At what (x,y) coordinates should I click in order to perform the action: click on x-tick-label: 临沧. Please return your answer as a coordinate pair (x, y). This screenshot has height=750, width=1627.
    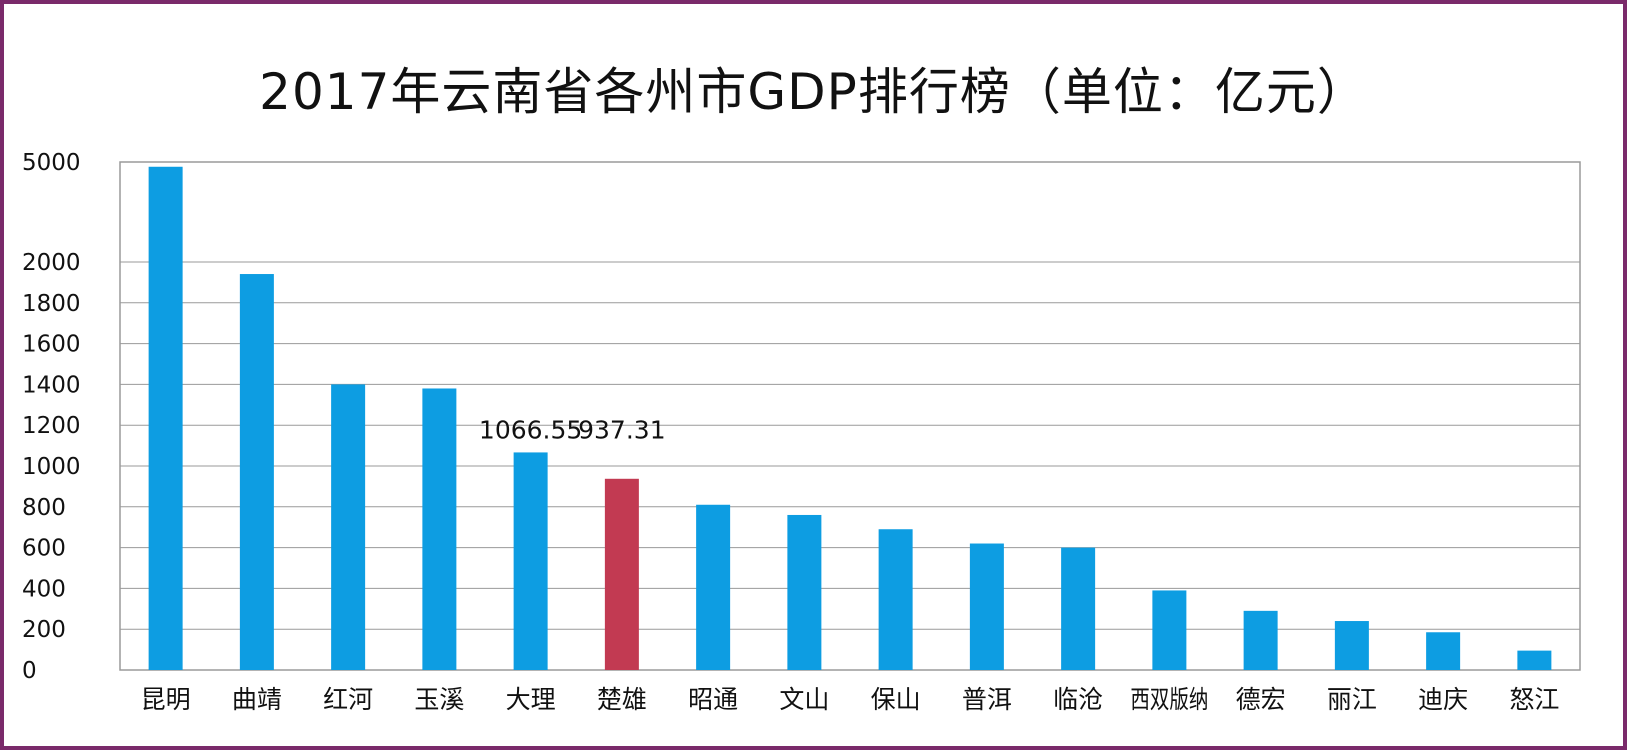
    Looking at the image, I should click on (1078, 699).